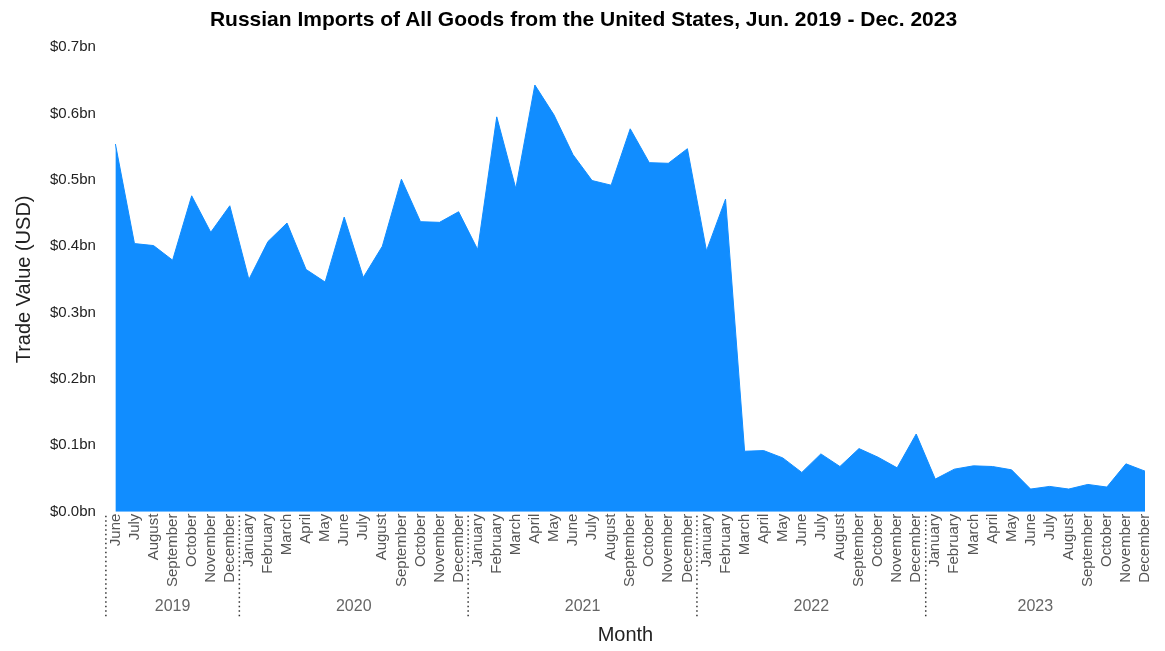 Image resolution: width=1165 pixels, height=651 pixels. Describe the element at coordinates (811, 606) in the screenshot. I see `text: 2022` at that location.